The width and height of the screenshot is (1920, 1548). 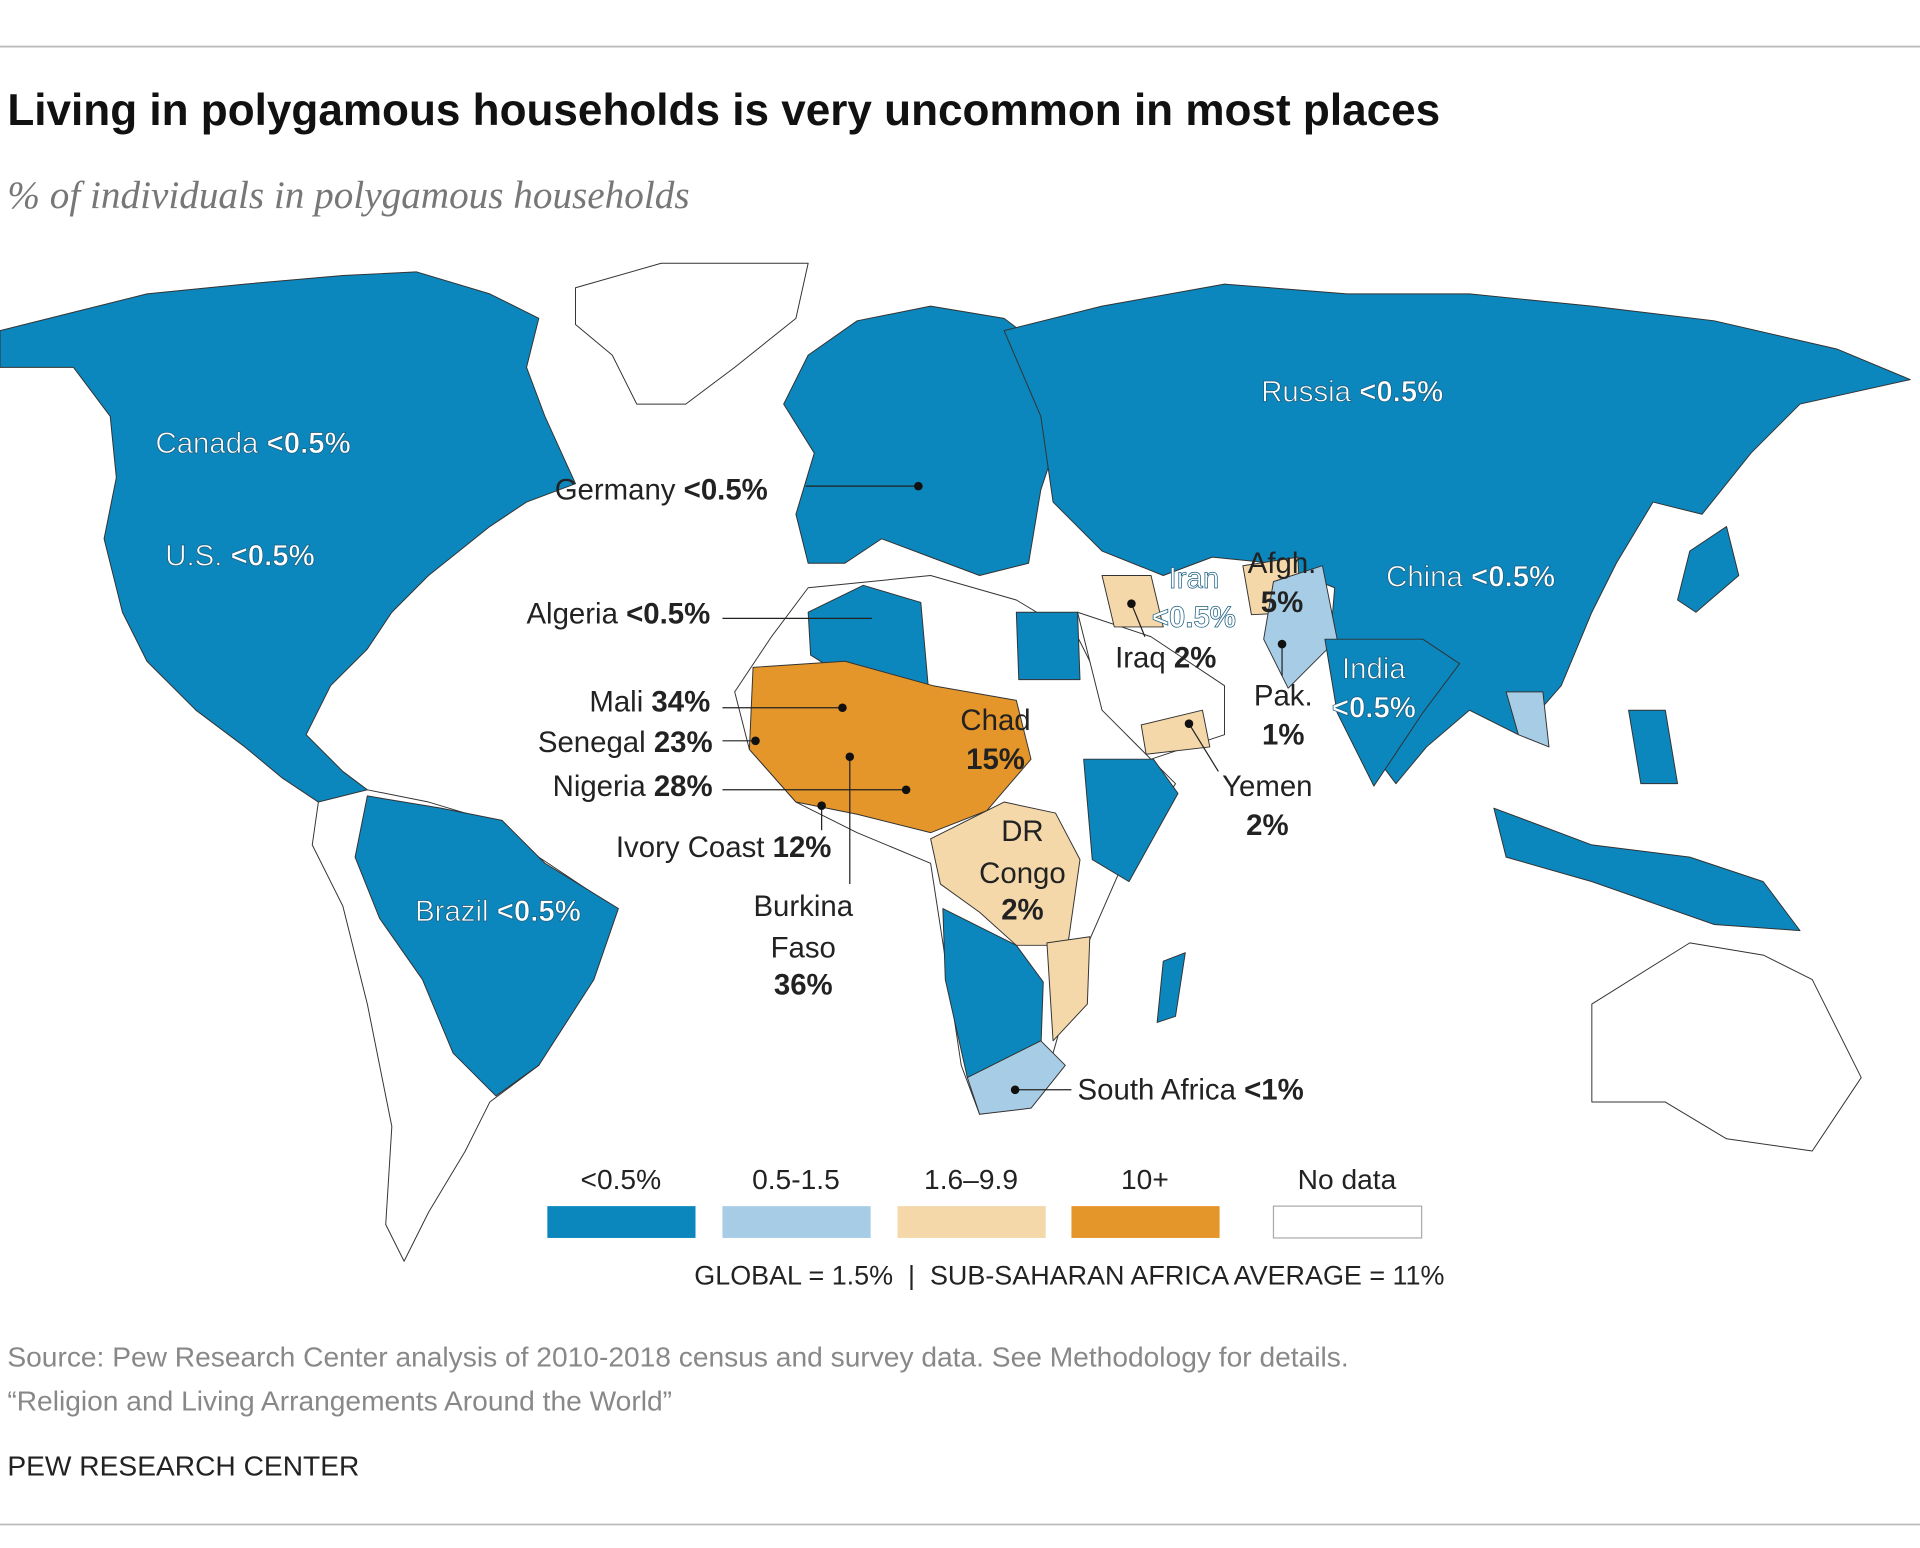 I want to click on legend-label: 10+, so click(x=1145, y=1179).